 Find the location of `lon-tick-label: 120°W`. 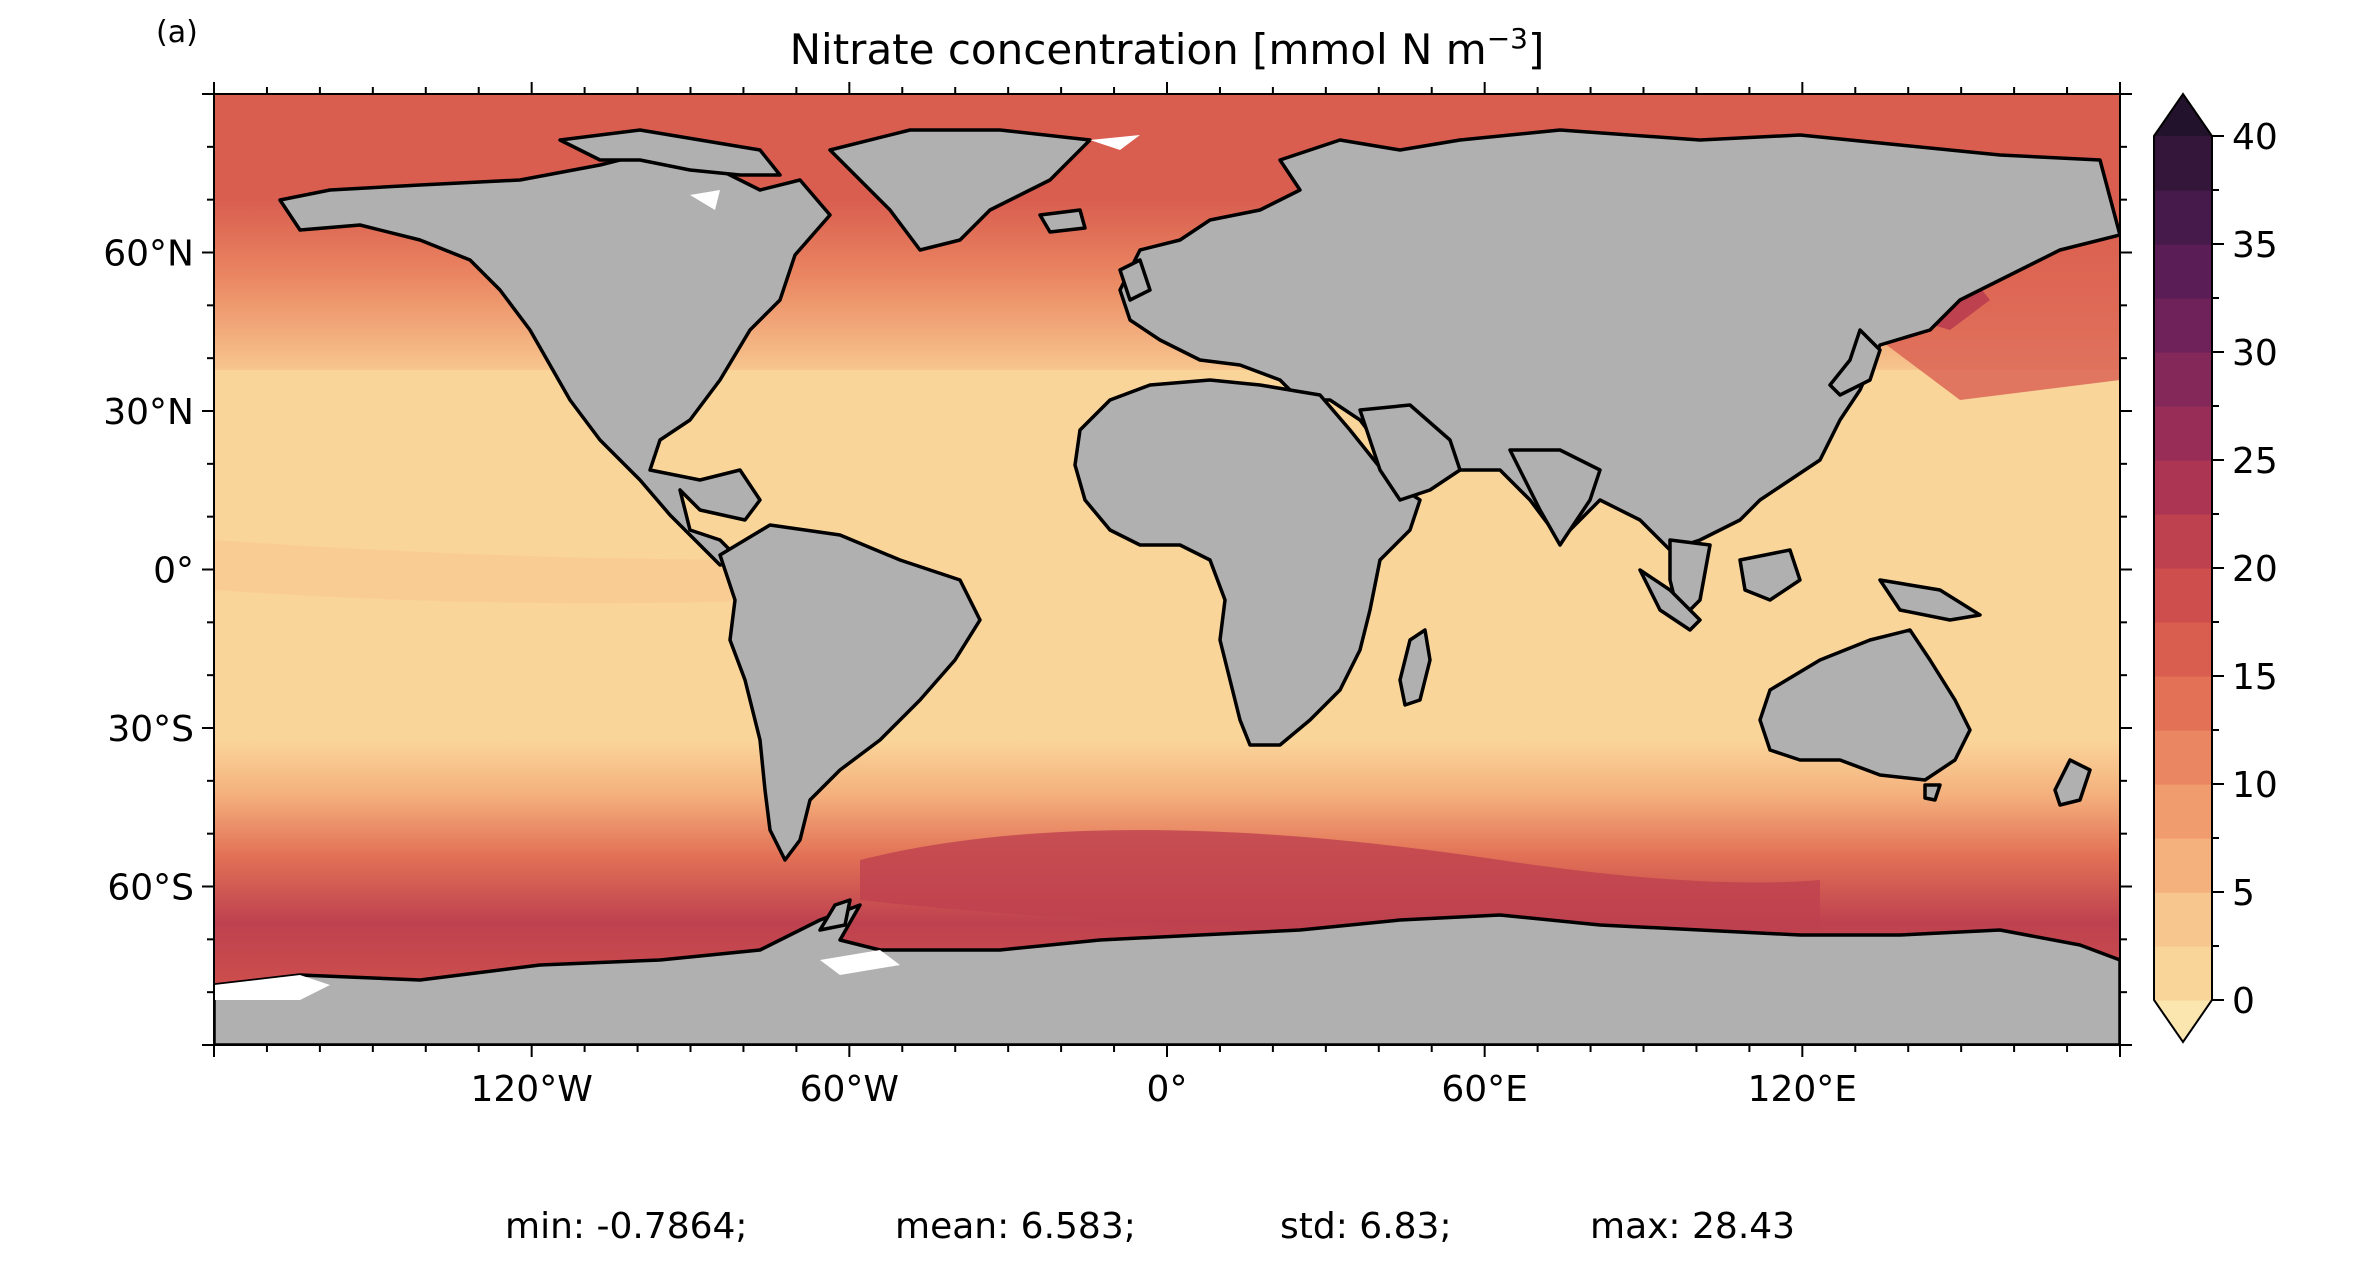

lon-tick-label: 120°W is located at coordinates (532, 1089).